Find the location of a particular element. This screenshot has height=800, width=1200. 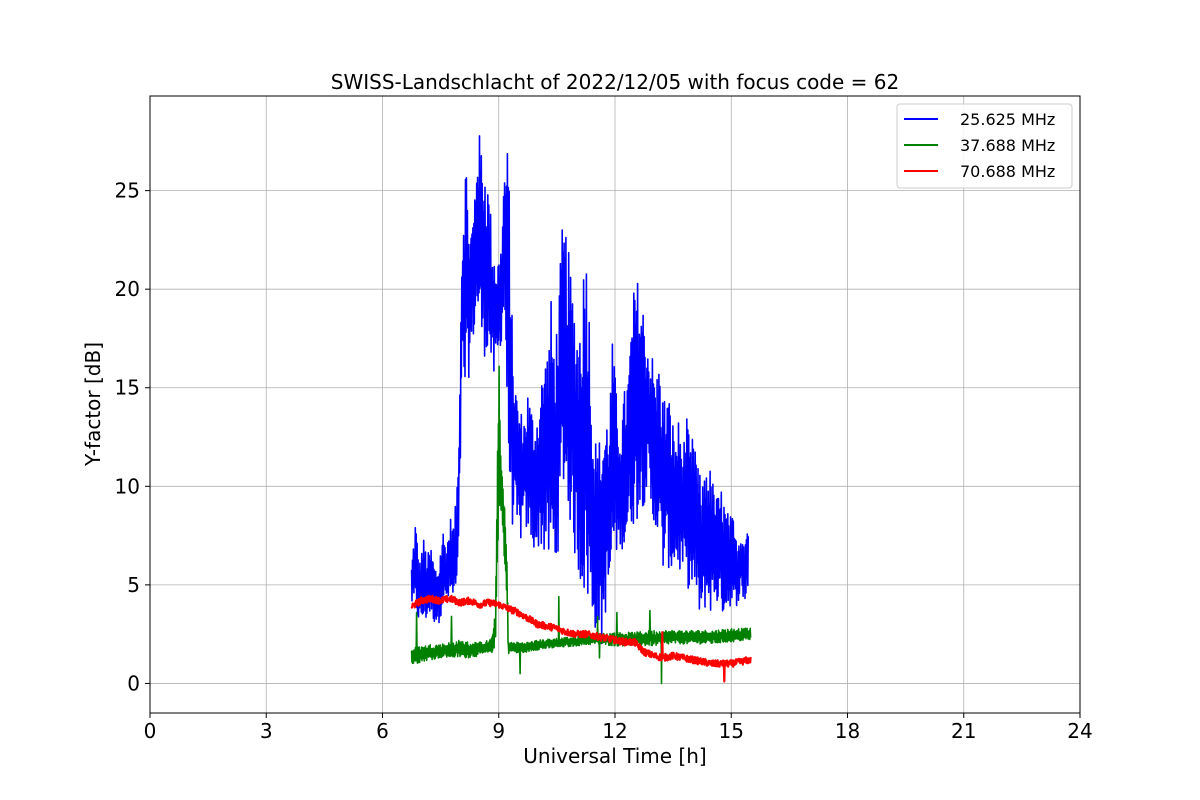

x-axis-label: Universal Time [h] is located at coordinates (614, 756).